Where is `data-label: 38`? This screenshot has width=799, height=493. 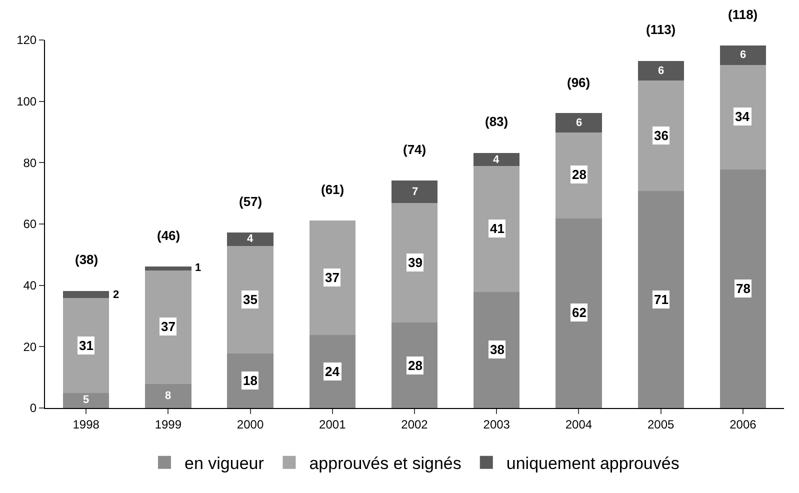 data-label: 38 is located at coordinates (497, 349).